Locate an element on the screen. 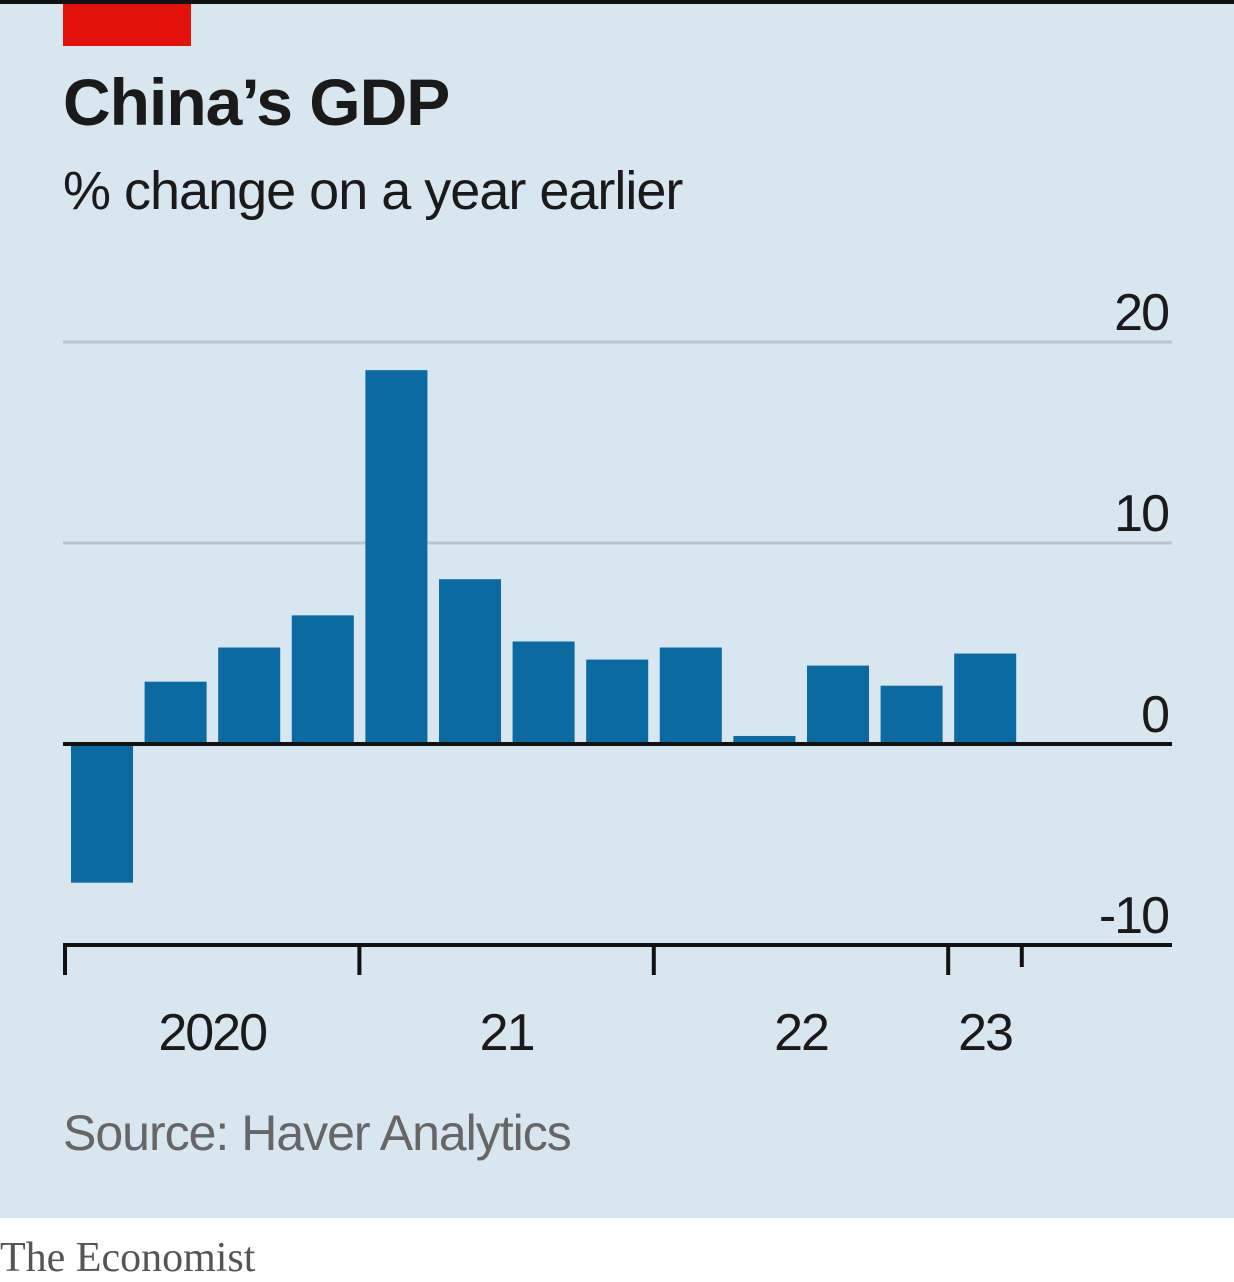 The width and height of the screenshot is (1234, 1282). chart-title: China’s GDP is located at coordinates (256, 102).